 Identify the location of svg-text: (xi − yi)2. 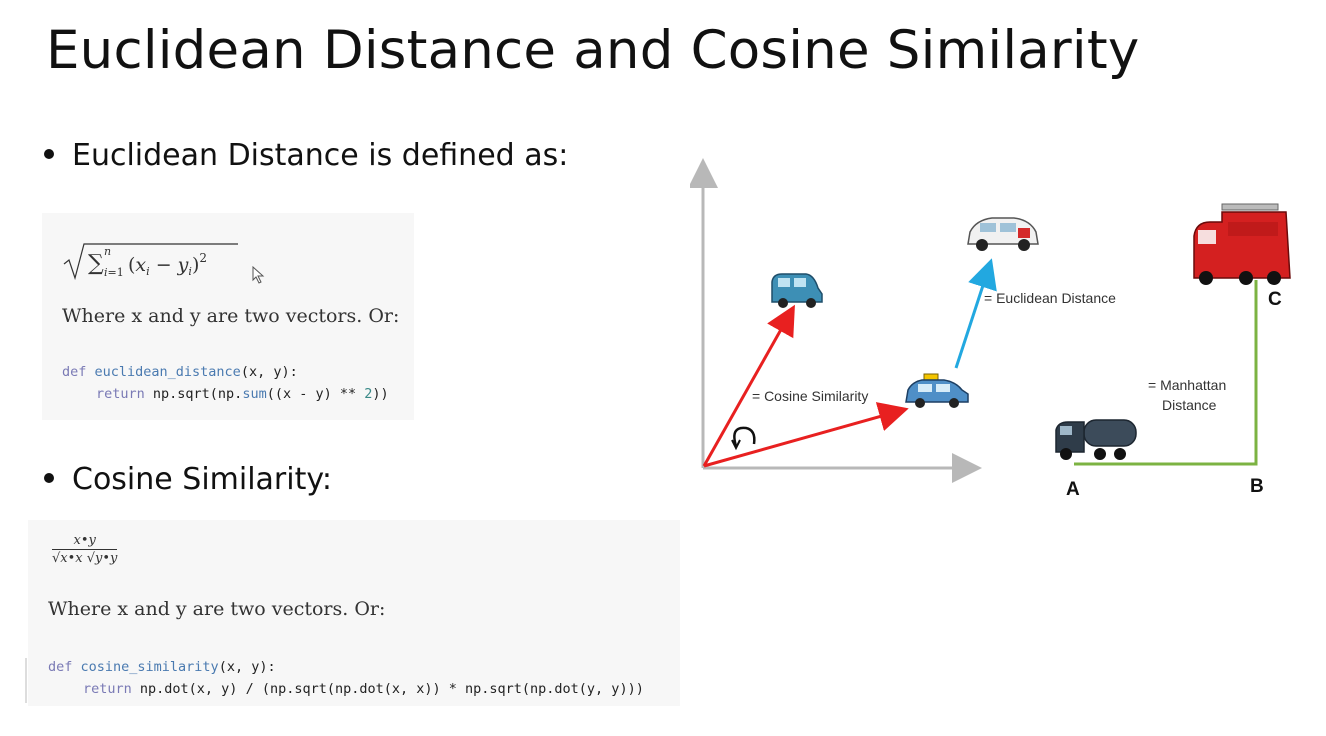
(167, 264).